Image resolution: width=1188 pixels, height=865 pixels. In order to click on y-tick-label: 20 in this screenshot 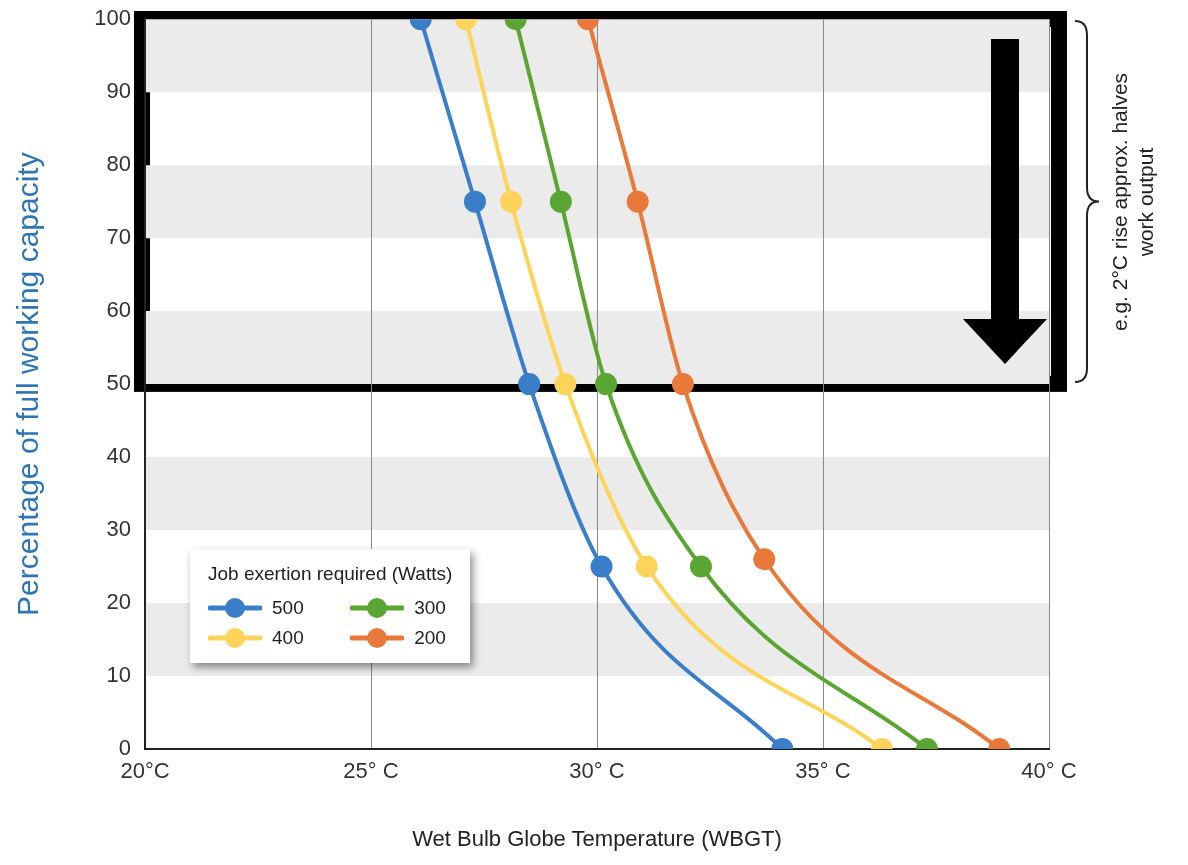, I will do `click(118, 602)`.